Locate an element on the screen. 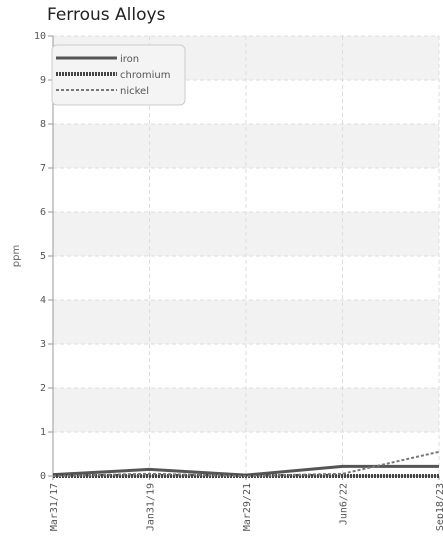 The image size is (443, 544). y-tick-label: 5 is located at coordinates (43, 256).